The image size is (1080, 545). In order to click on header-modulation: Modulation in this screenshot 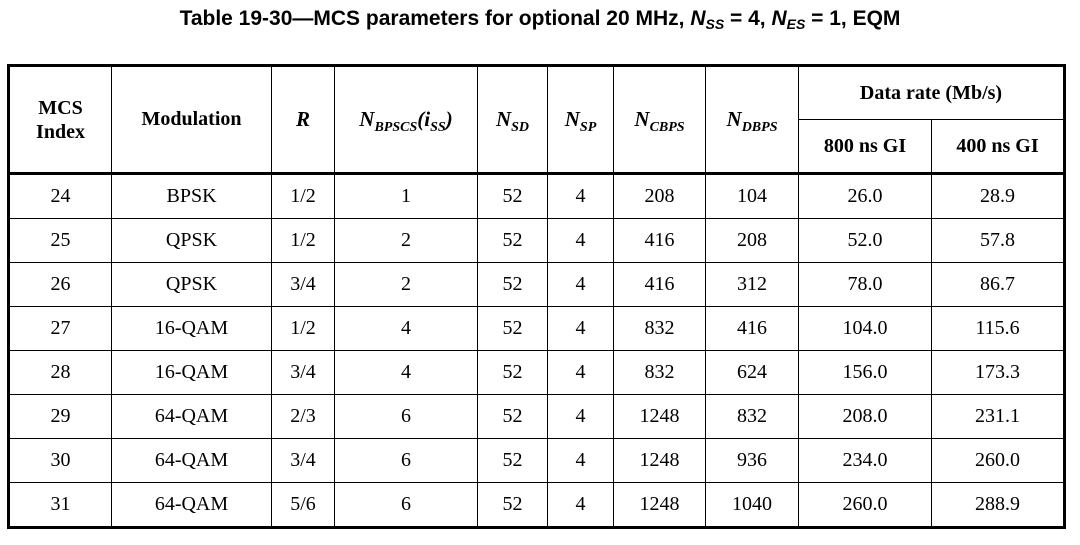, I will do `click(191, 120)`.